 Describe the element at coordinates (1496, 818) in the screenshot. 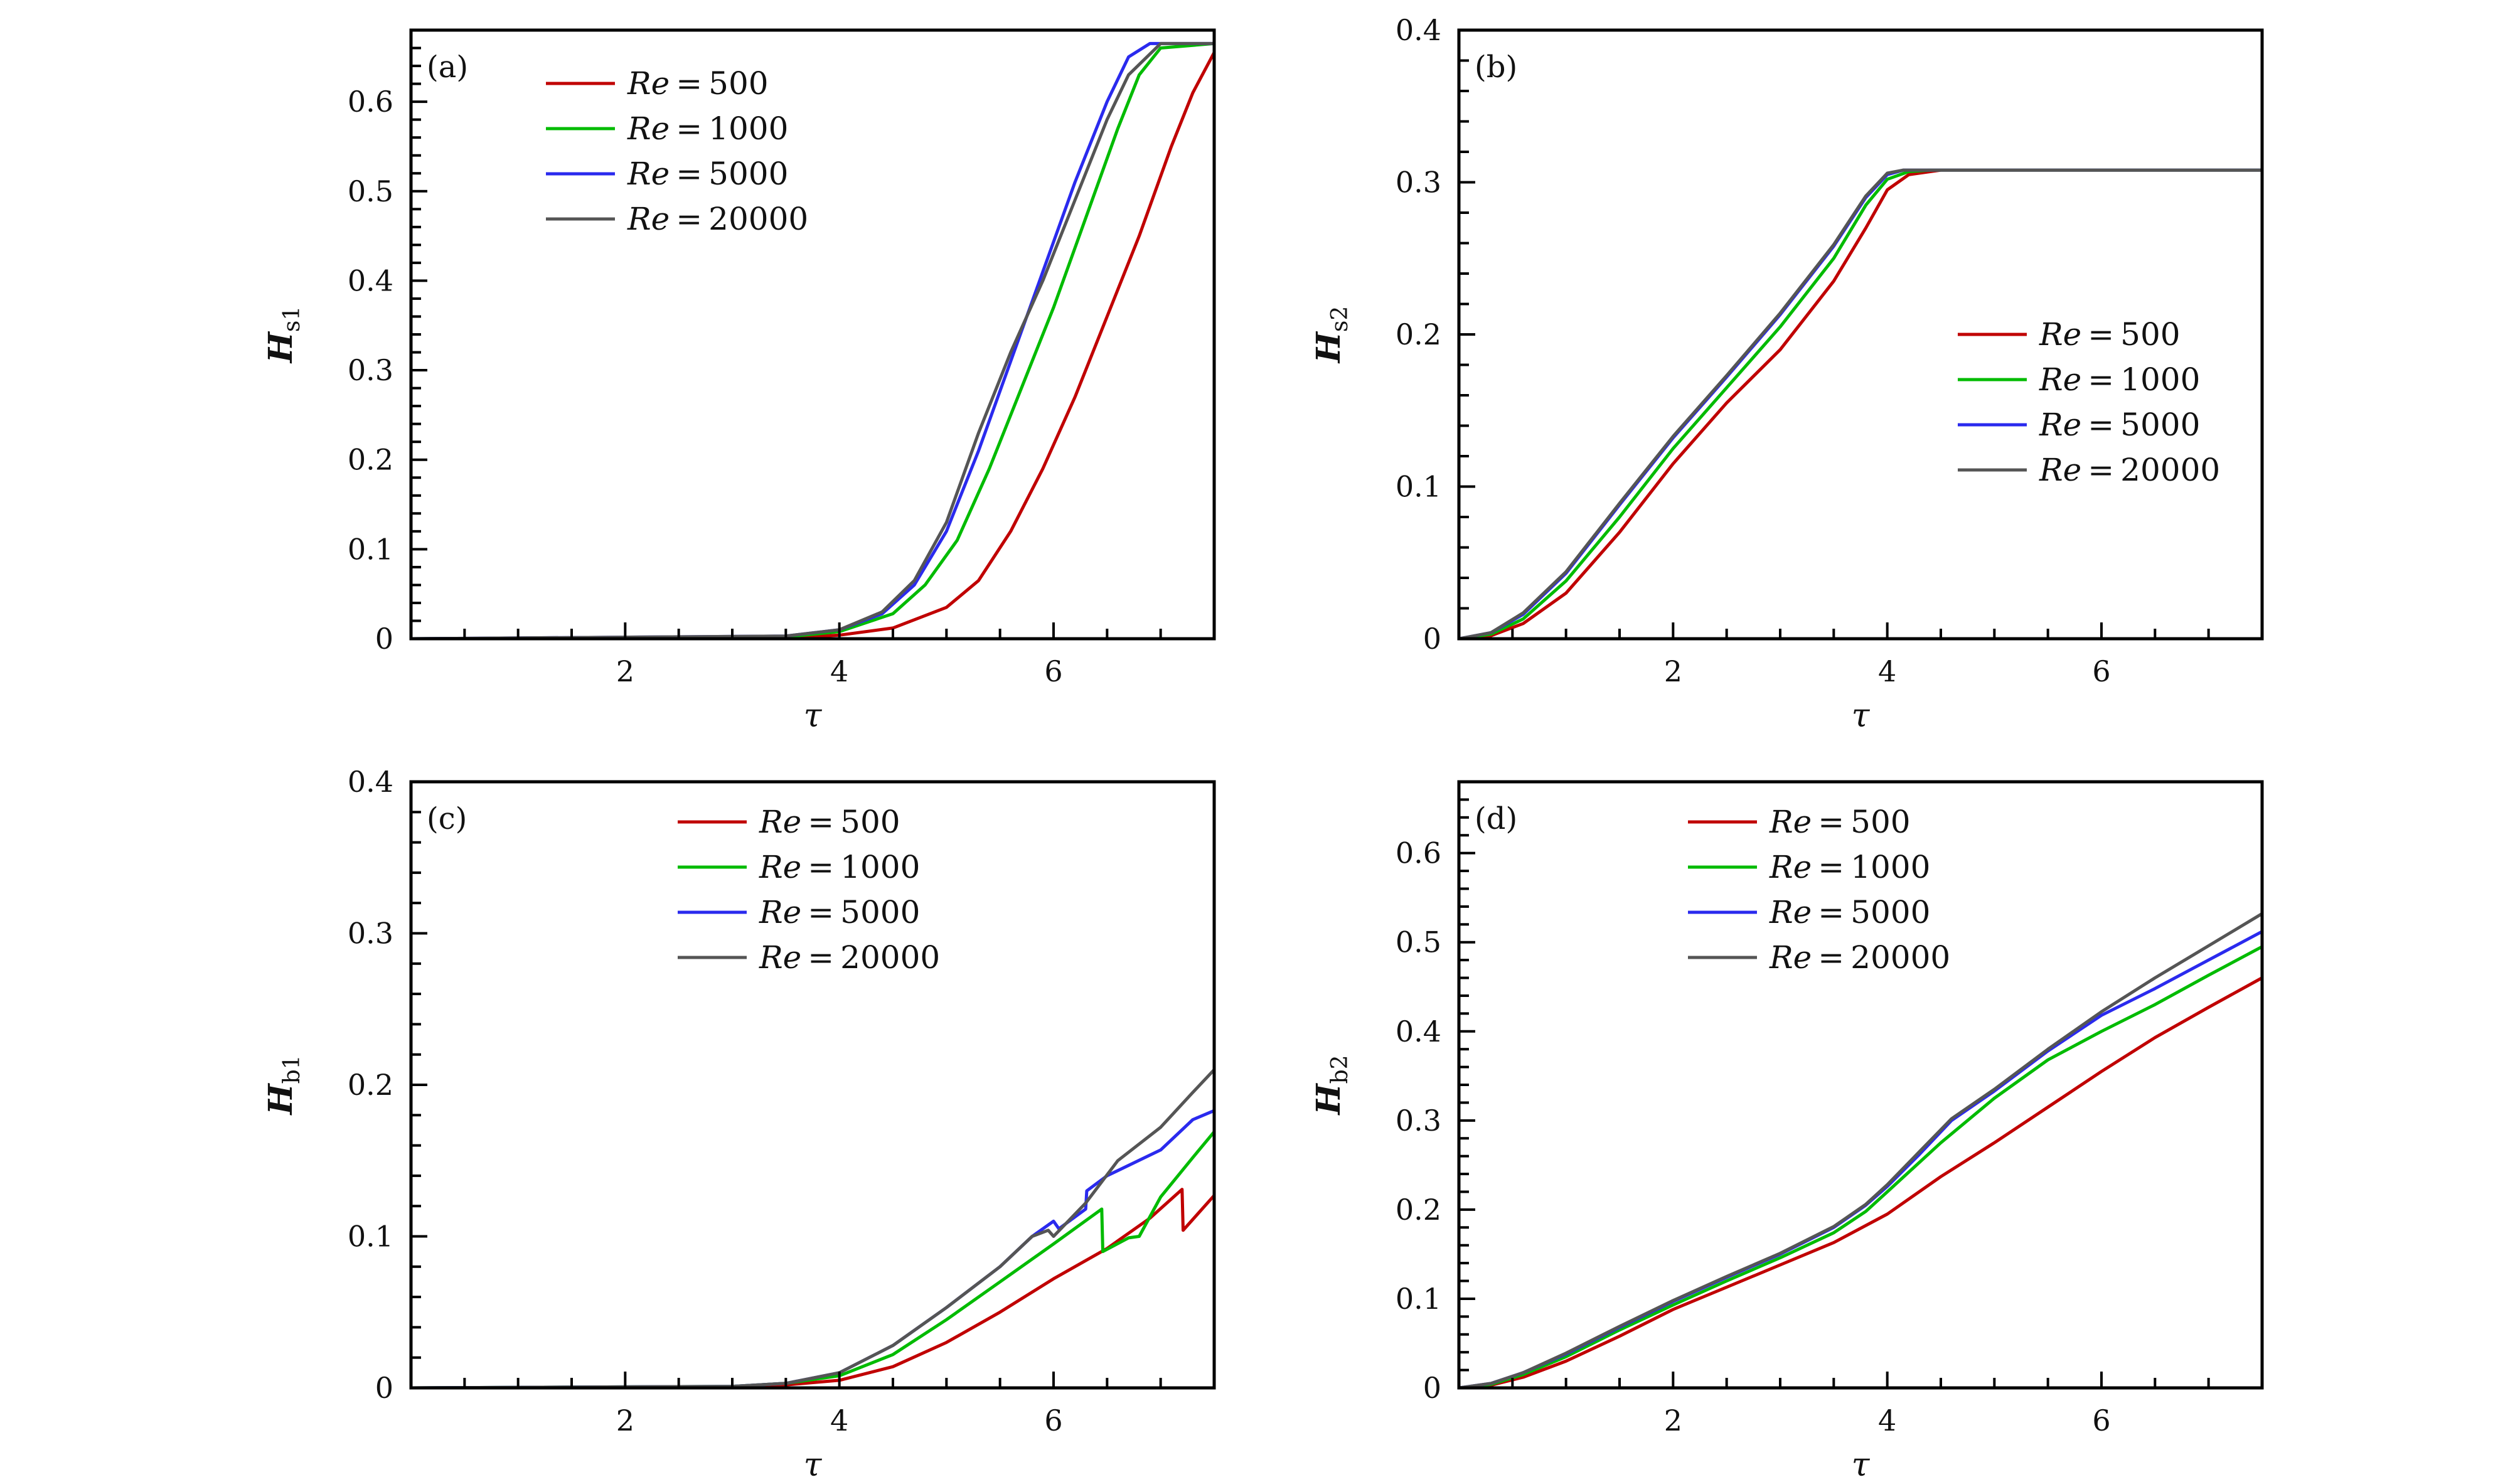

I see `panel-tag: (d)` at that location.